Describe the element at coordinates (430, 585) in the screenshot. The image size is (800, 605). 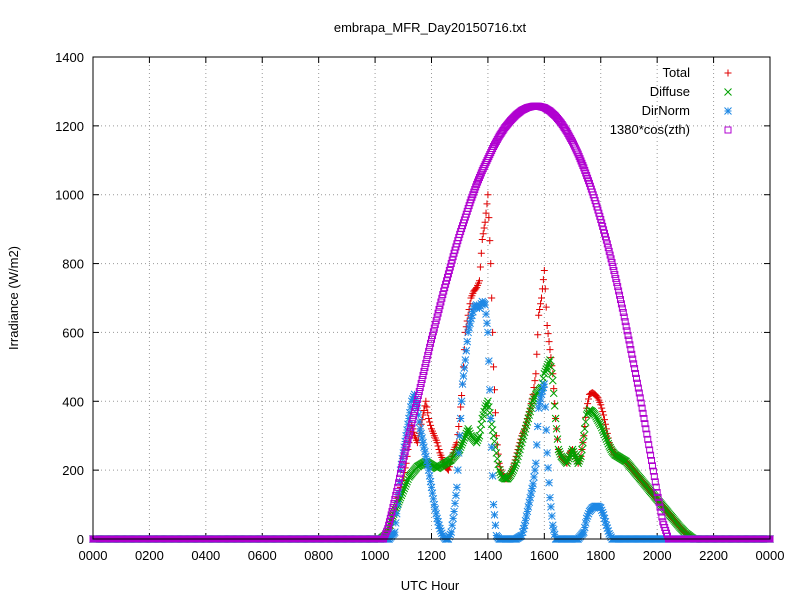
I see `x-axis-label: UTC Hour` at that location.